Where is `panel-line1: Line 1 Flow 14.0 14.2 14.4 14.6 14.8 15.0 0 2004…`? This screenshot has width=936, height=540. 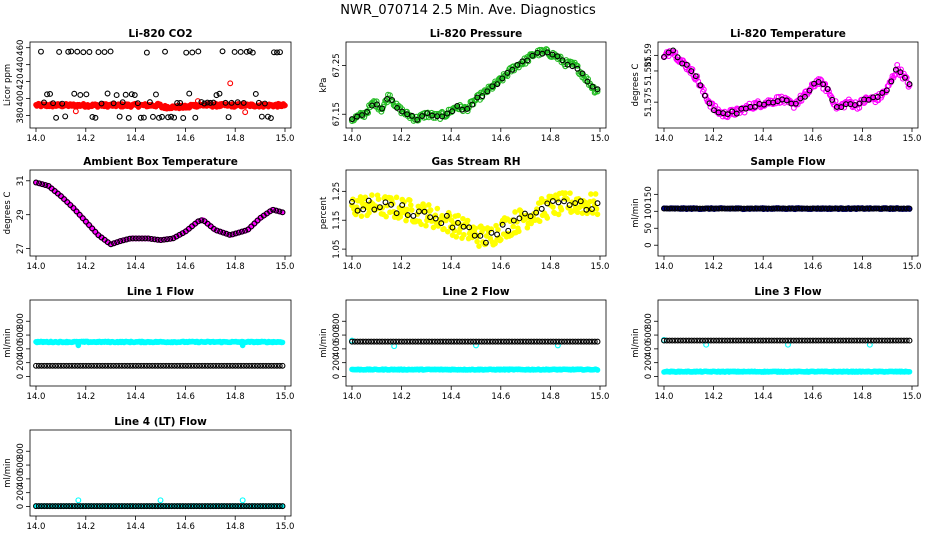
panel-line1: Line 1 Flow 14.0 14.2 14.4 14.6 14.8 15.0 0 2004… is located at coordinates (148, 344).